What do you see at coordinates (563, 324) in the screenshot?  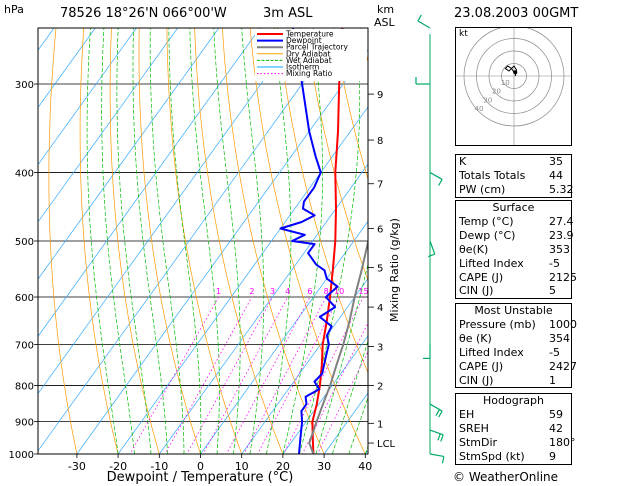 I see `index-value: 1000` at bounding box center [563, 324].